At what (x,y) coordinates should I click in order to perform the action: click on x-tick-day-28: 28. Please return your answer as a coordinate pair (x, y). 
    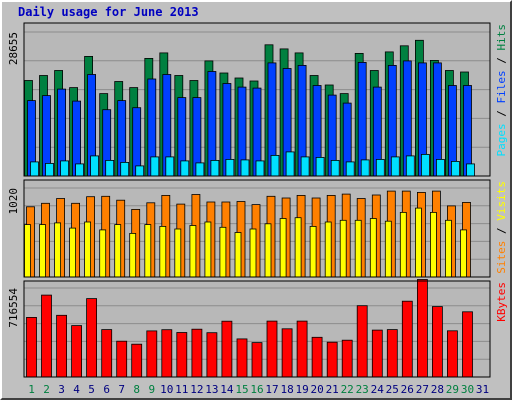
    Looking at the image, I should click on (437, 389).